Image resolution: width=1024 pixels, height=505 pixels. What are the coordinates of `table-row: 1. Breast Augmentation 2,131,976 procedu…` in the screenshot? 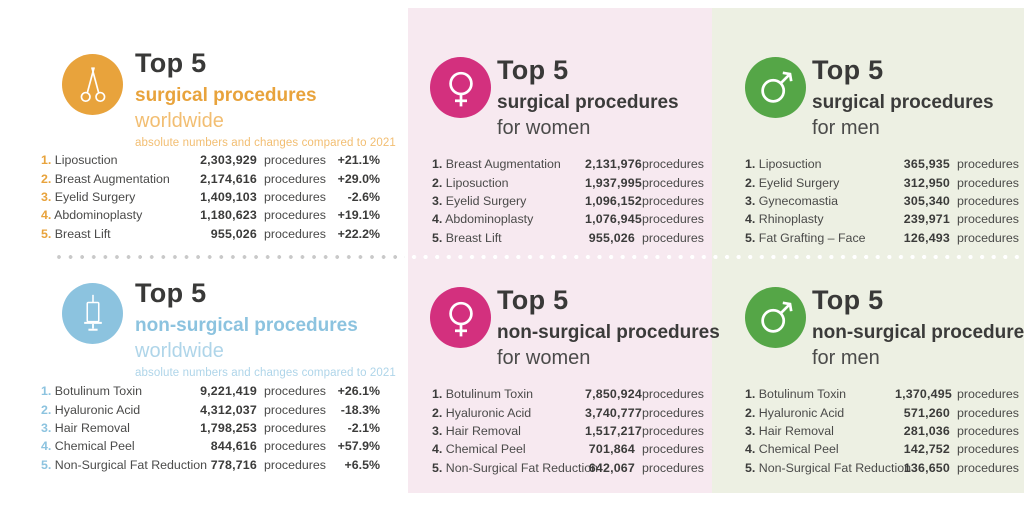 It's located at (568, 164).